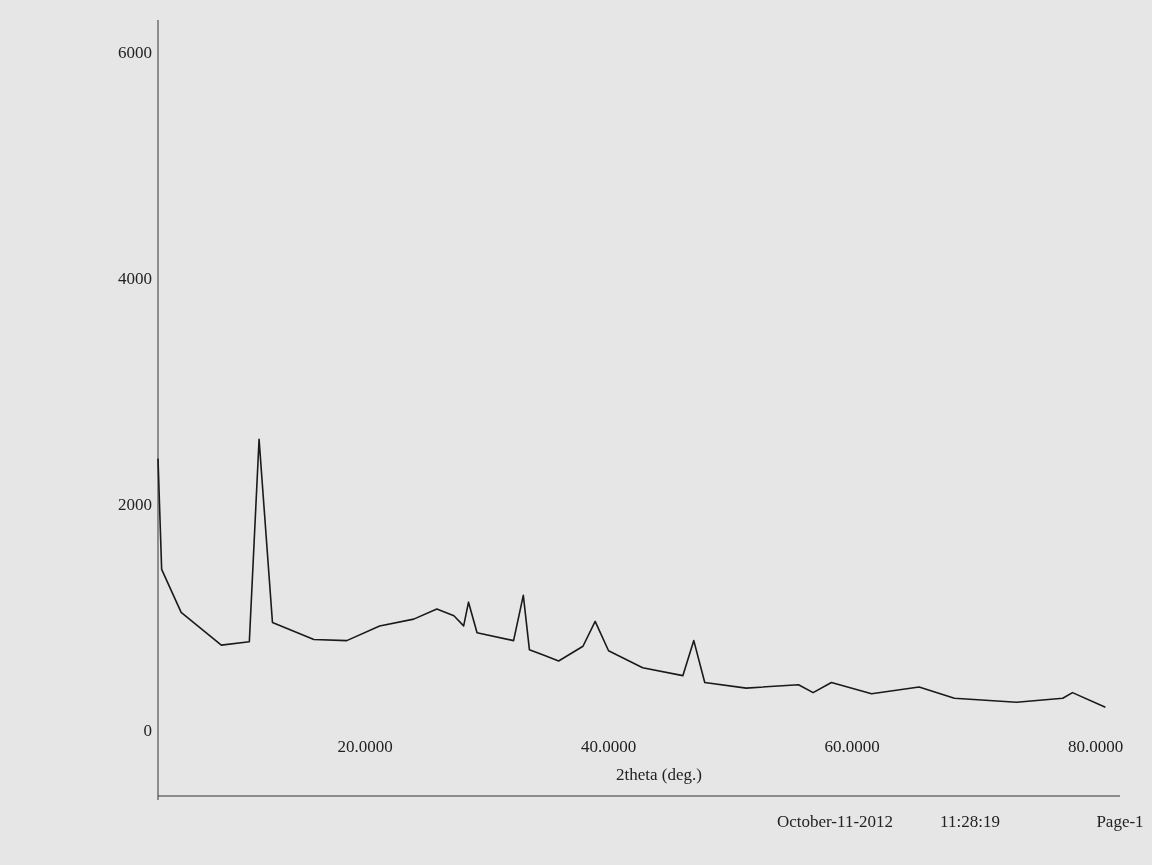  I want to click on x-tick-label: 60.0000, so click(852, 746).